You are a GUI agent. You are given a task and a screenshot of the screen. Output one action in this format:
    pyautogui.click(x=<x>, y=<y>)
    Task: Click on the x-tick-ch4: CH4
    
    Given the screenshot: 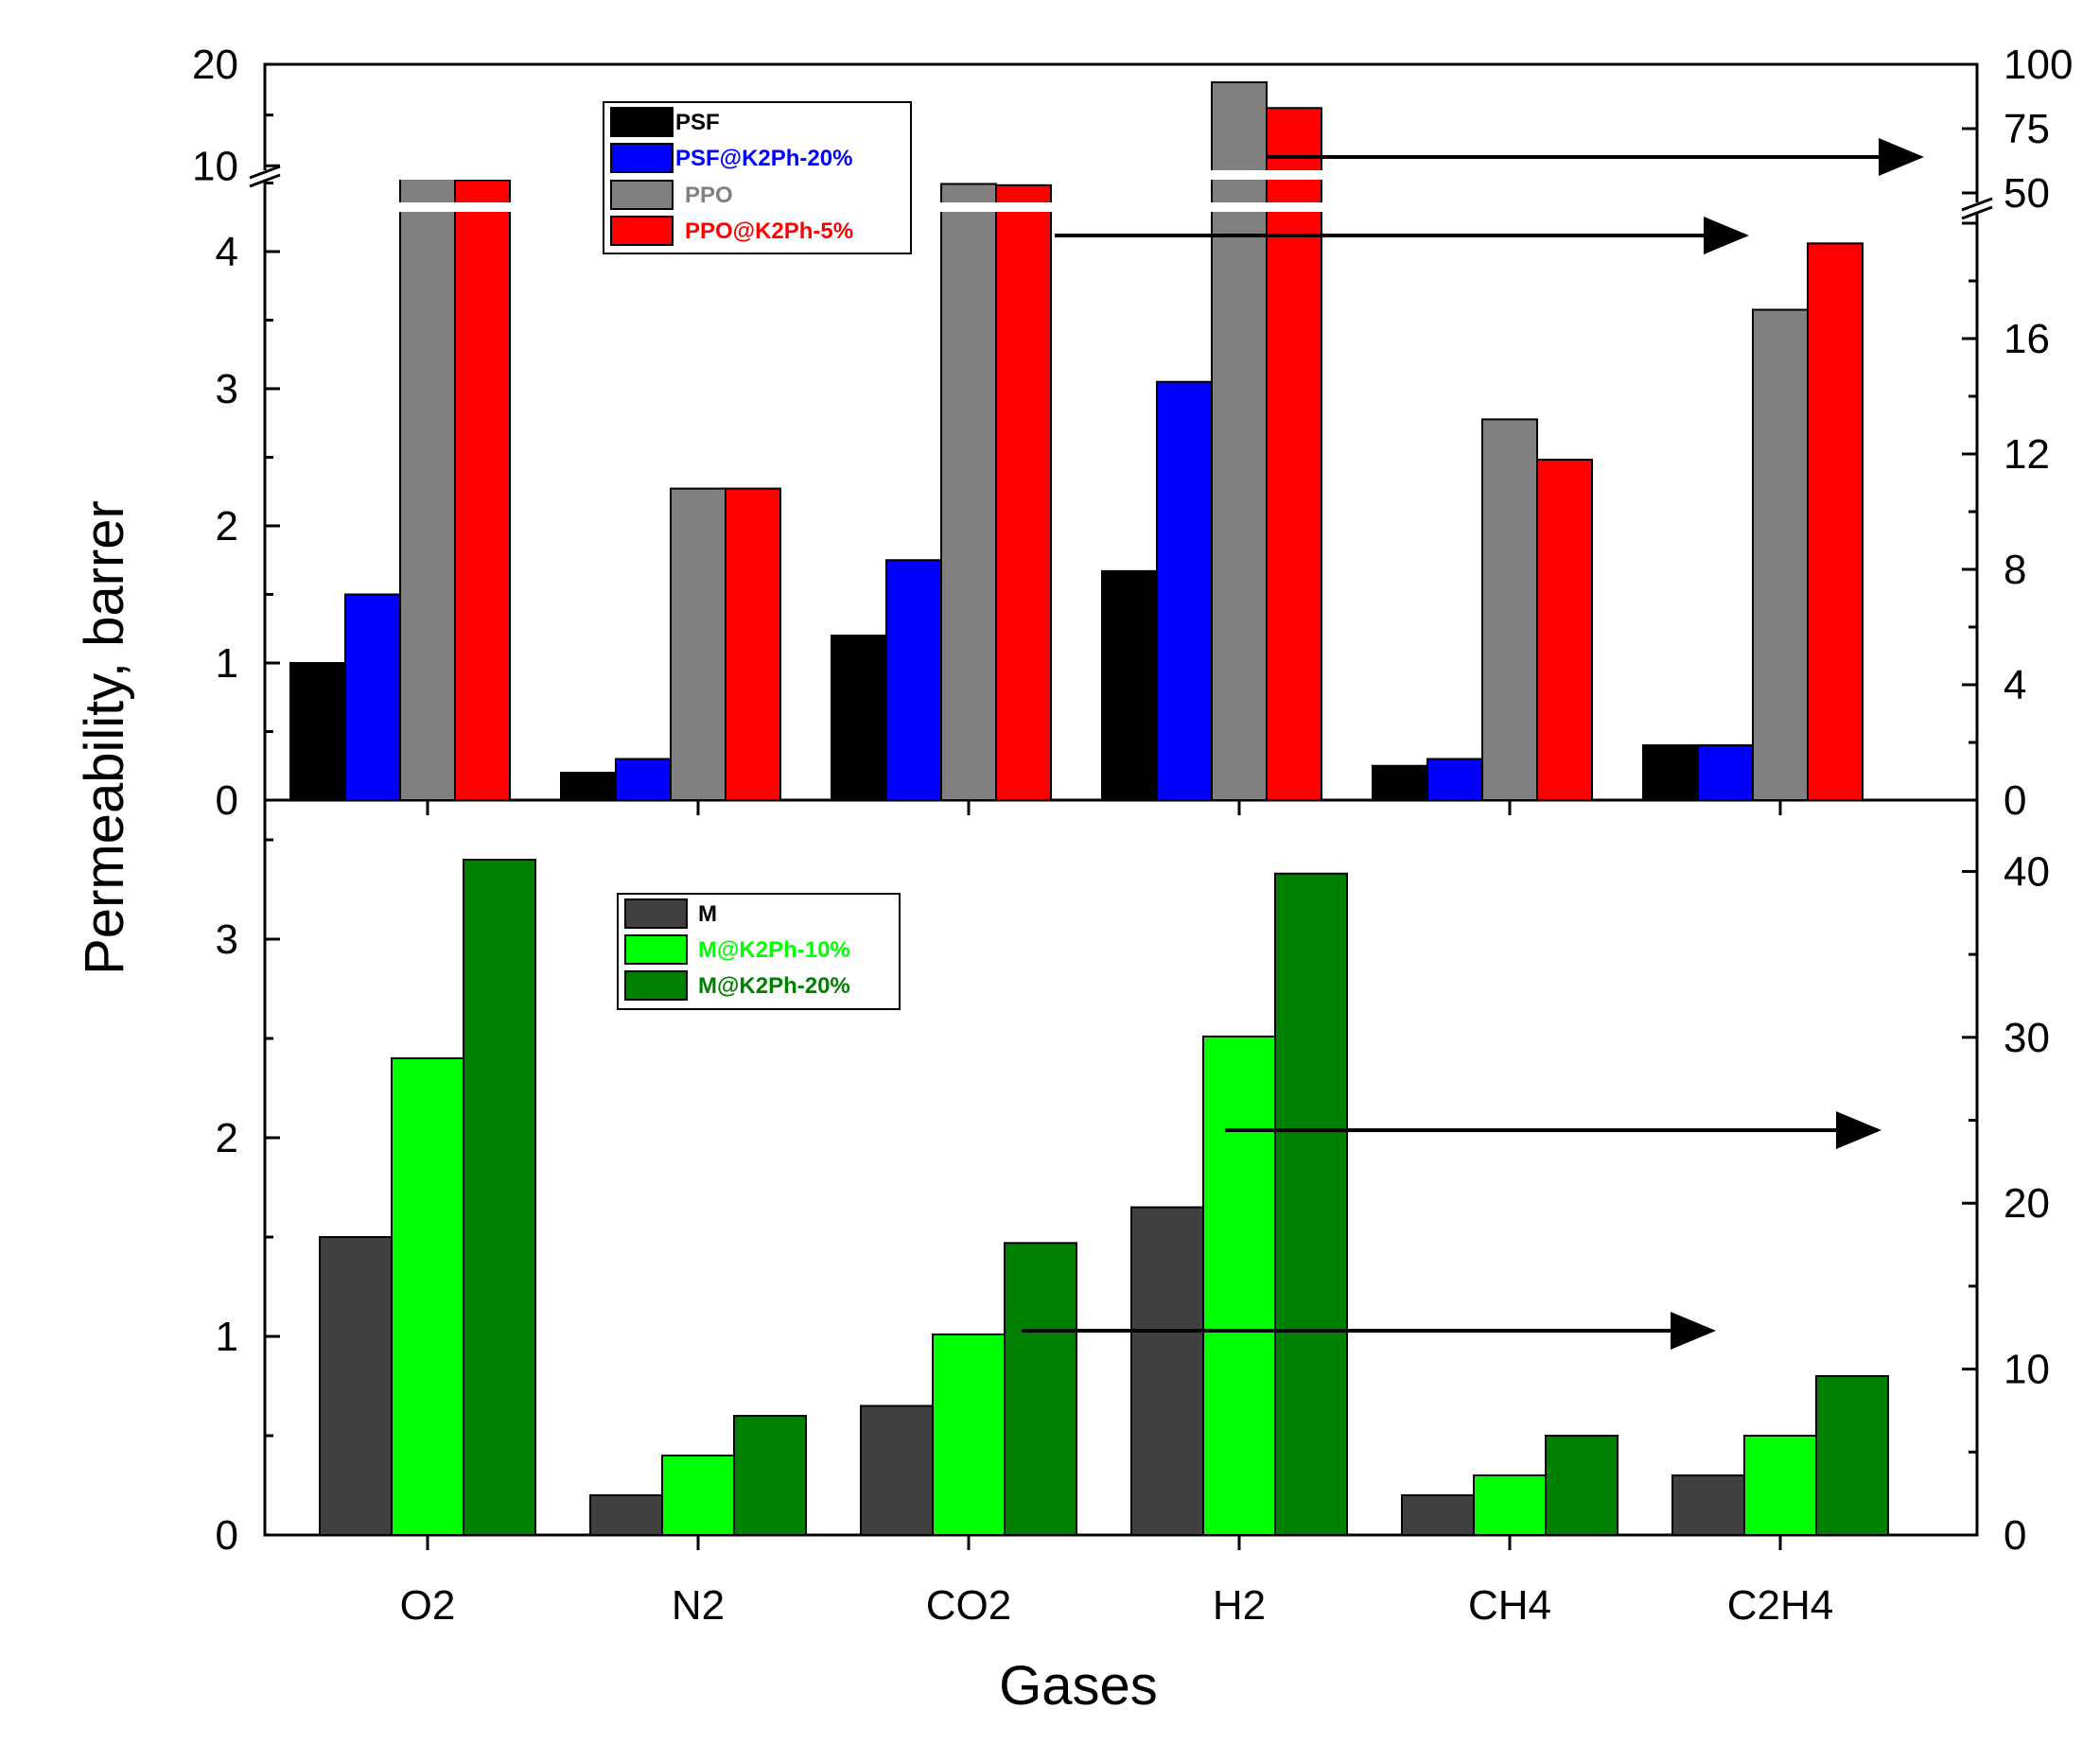 What is the action you would take?
    pyautogui.click(x=1509, y=1605)
    